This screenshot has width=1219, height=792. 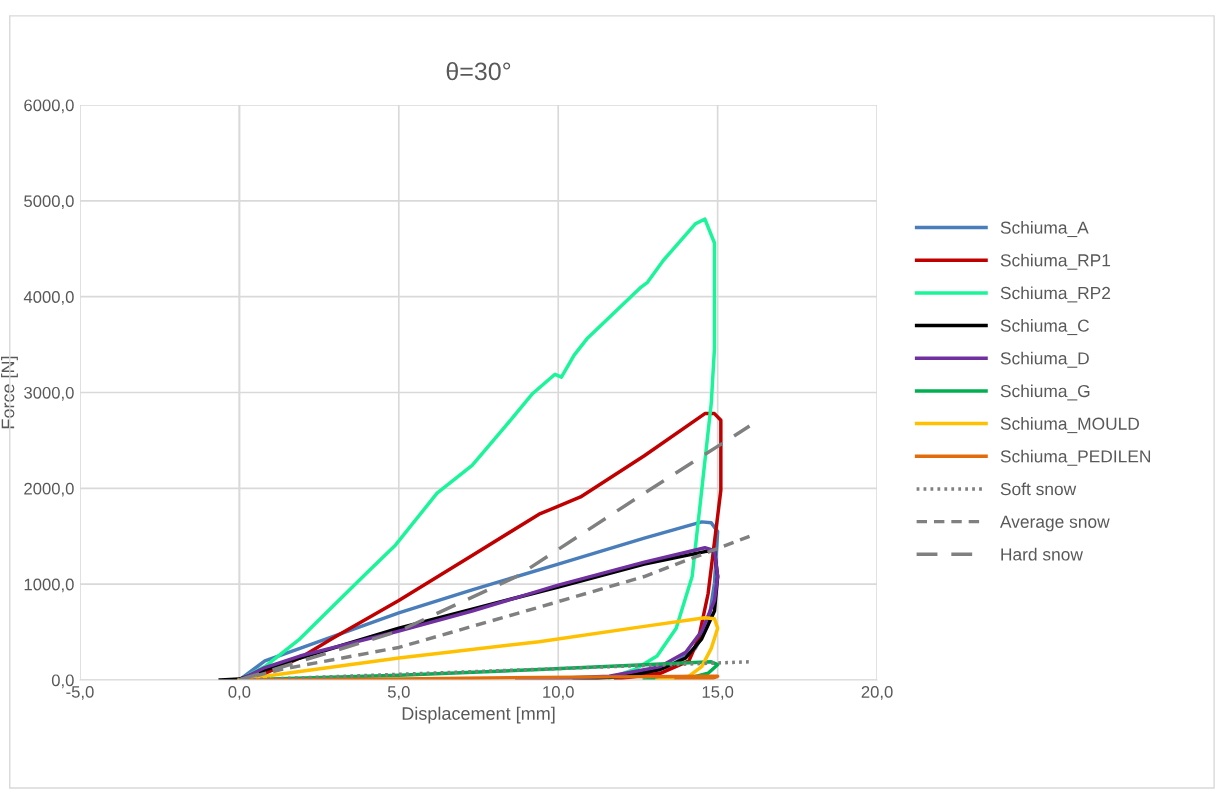 I want to click on legend-label: Schiuma_RP2, so click(x=1055, y=294).